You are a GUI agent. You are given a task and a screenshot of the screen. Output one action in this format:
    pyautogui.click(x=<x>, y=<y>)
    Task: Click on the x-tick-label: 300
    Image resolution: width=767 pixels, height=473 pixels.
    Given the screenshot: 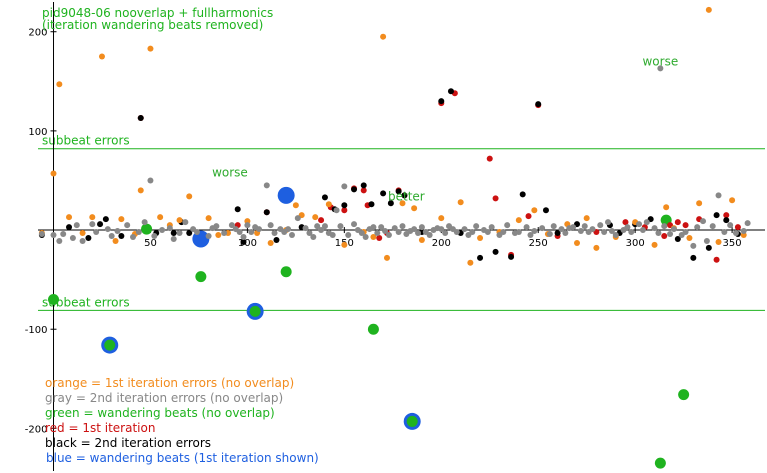 What is the action you would take?
    pyautogui.click(x=635, y=243)
    